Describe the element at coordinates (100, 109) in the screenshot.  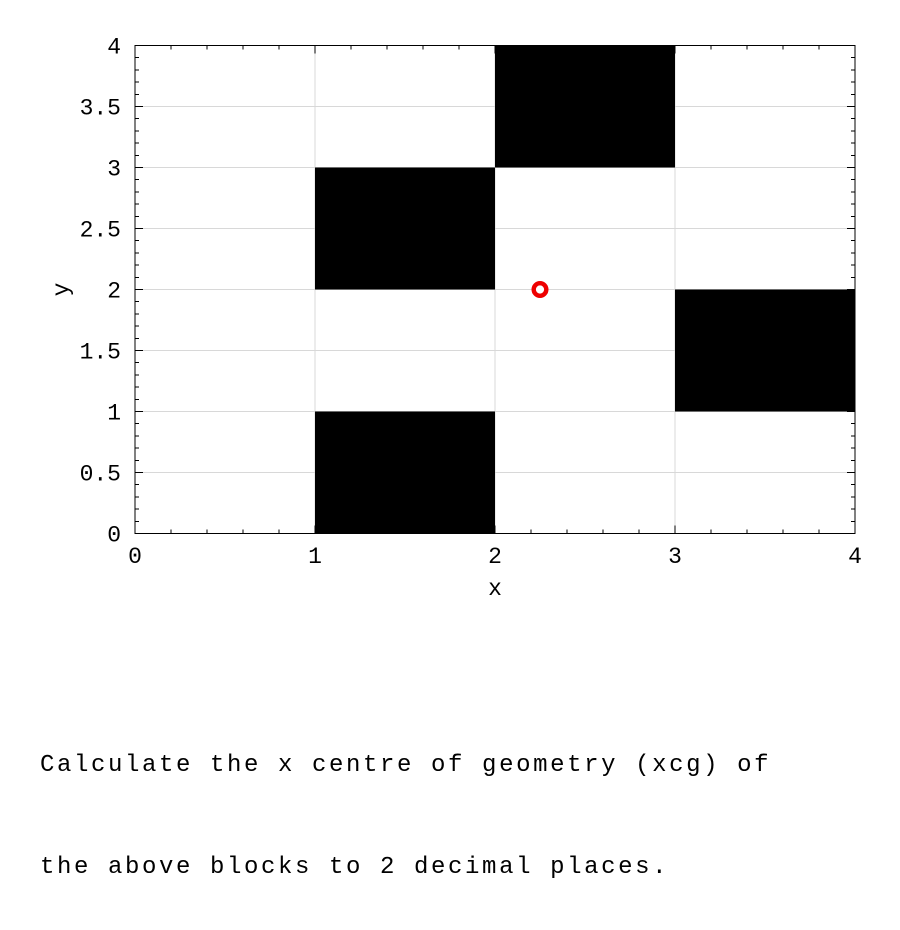
I see `y-tick-label: 3.5` at that location.